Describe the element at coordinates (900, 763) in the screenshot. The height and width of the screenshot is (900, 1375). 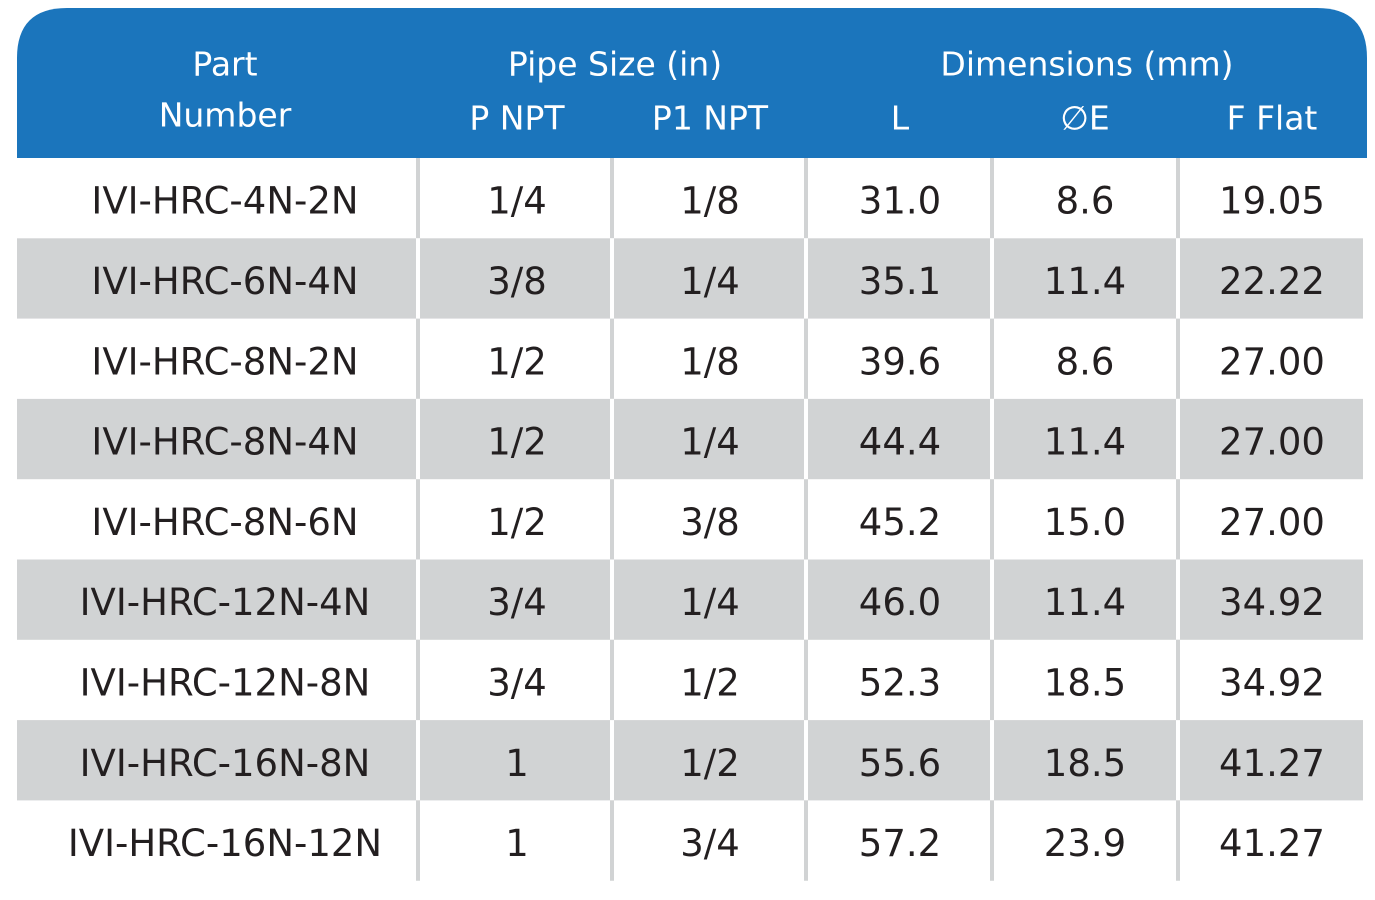
I see `cell: 55.6` at that location.